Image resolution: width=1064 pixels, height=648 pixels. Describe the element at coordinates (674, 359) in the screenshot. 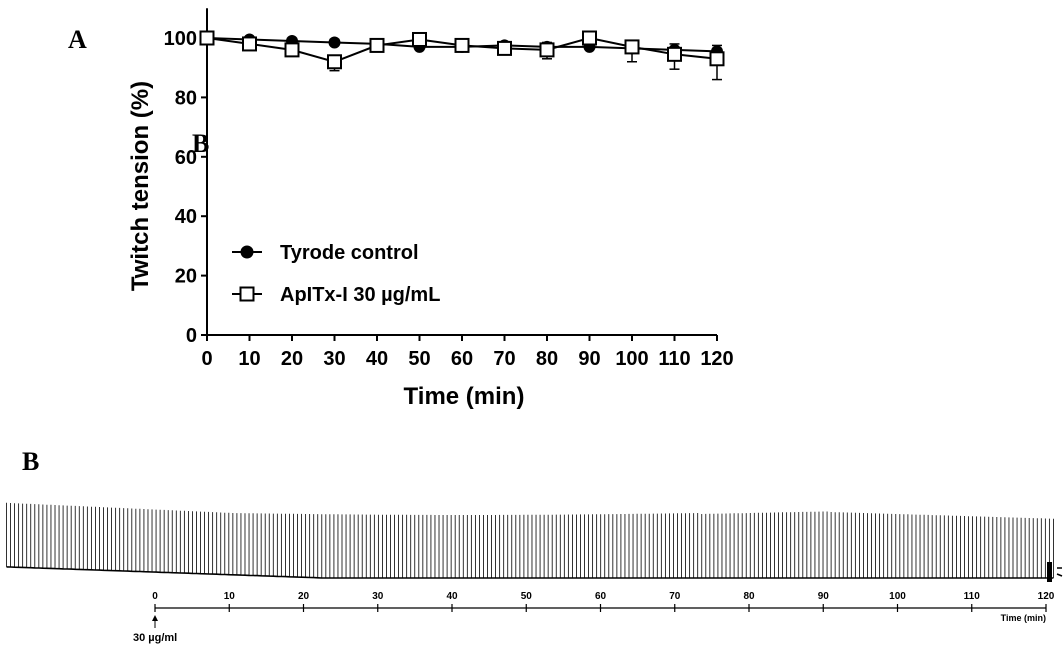

I see `chart-a-x-tick-label: 110` at that location.